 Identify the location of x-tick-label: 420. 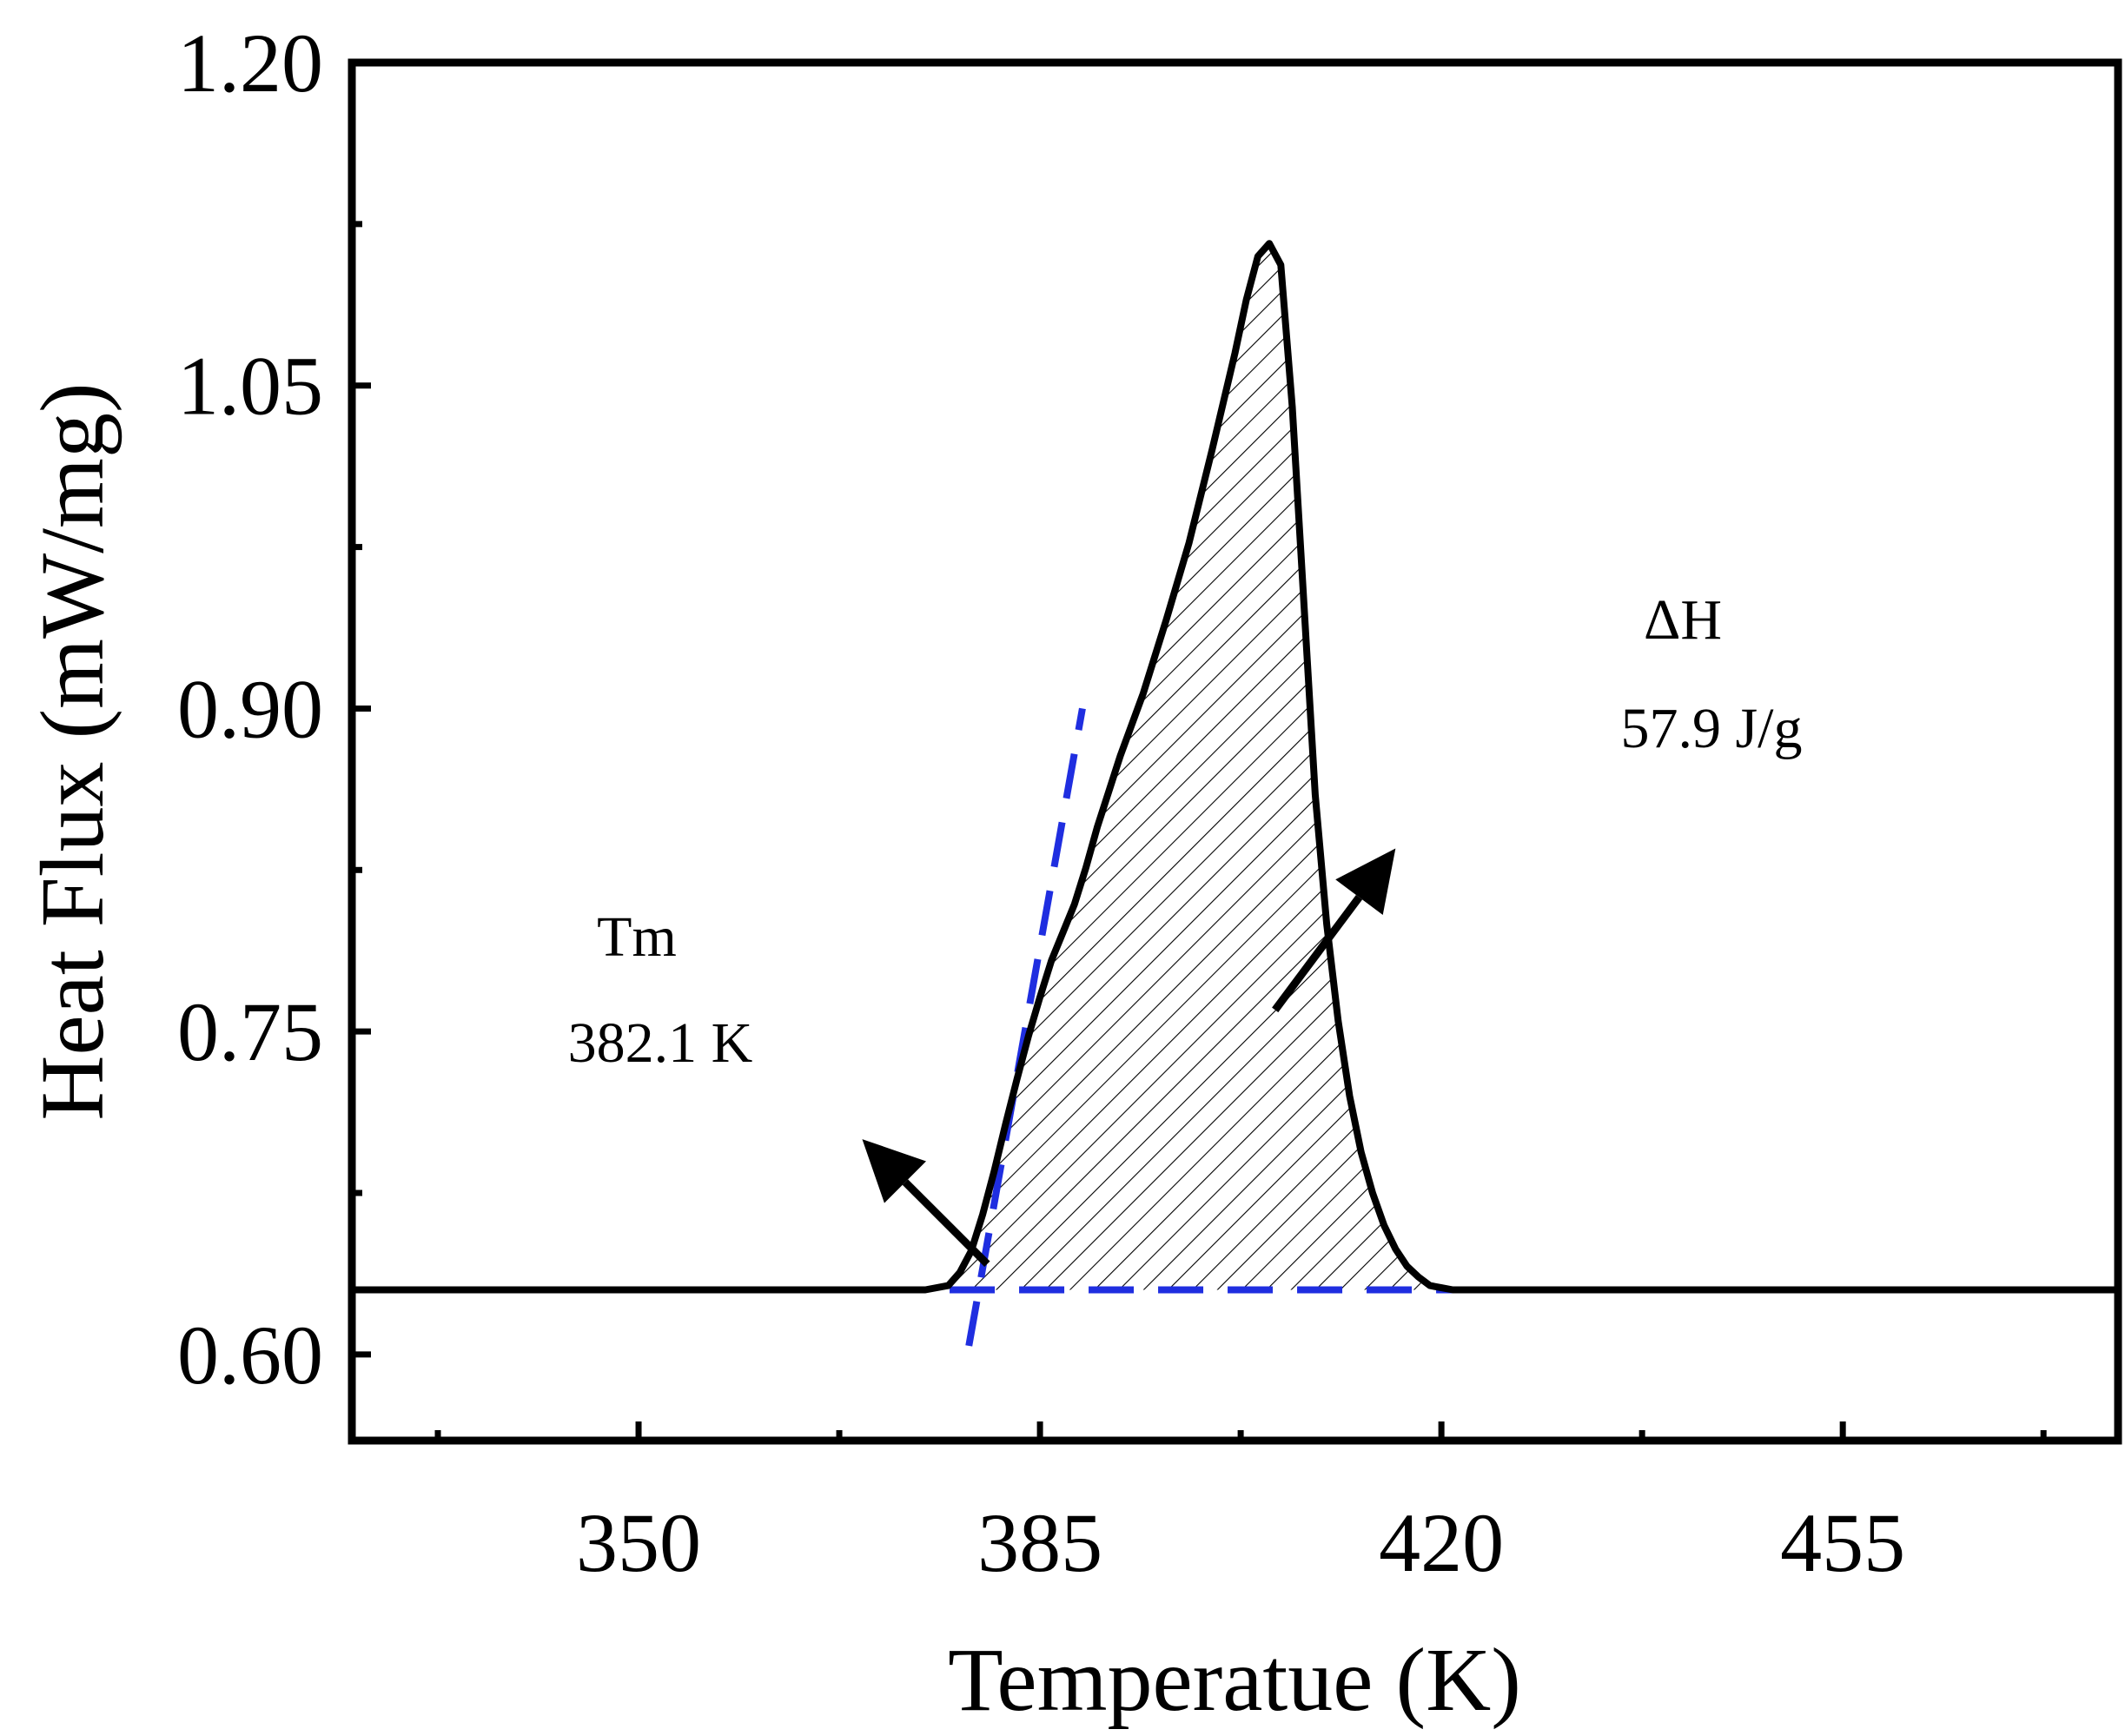
(1441, 1542).